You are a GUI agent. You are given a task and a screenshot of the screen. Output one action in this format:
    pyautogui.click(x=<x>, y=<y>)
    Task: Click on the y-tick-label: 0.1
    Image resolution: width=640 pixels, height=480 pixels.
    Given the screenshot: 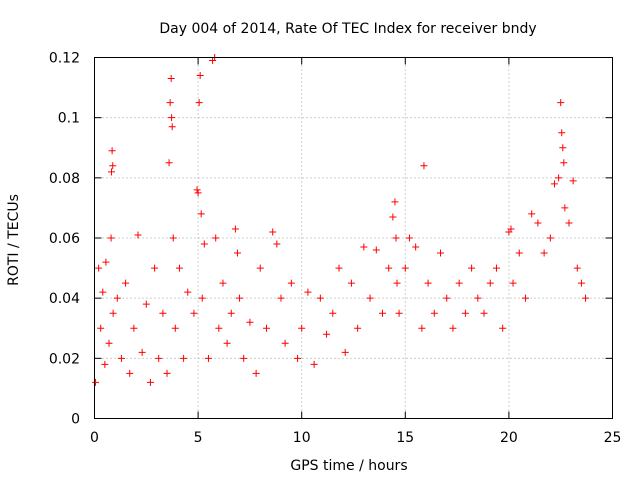 What is the action you would take?
    pyautogui.click(x=69, y=119)
    